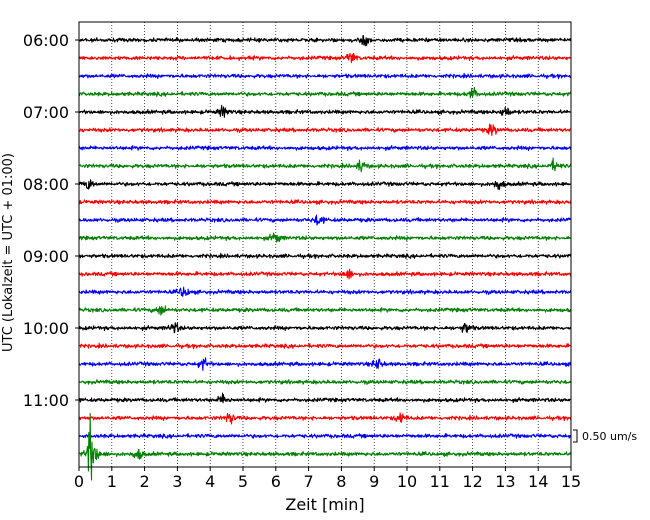  Describe the element at coordinates (538, 481) in the screenshot. I see `x-tick-label: 14` at that location.